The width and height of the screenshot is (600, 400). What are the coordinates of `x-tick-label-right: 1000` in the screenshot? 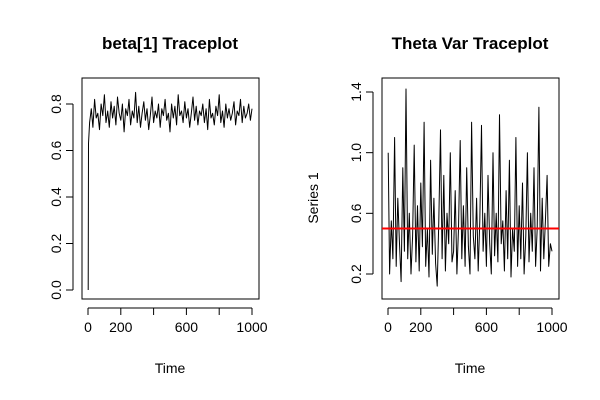 It's located at (551, 327).